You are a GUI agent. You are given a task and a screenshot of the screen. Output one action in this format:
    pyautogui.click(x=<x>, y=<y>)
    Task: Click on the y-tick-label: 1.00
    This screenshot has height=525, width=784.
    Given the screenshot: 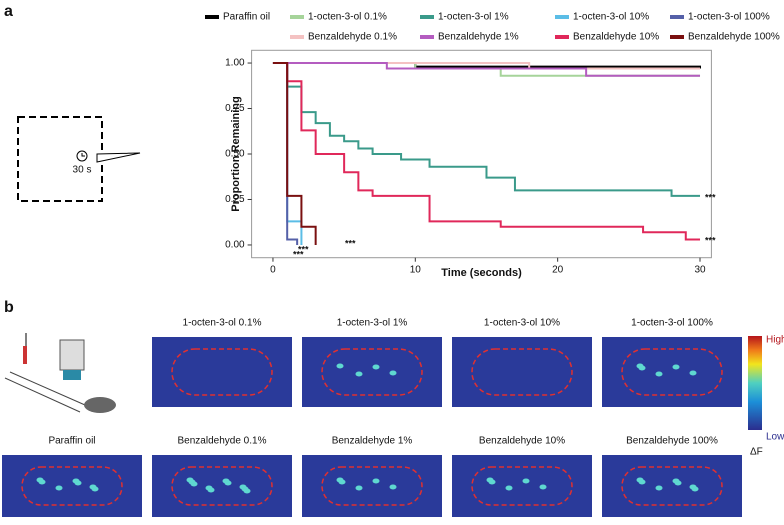 What is the action you would take?
    pyautogui.click(x=235, y=63)
    